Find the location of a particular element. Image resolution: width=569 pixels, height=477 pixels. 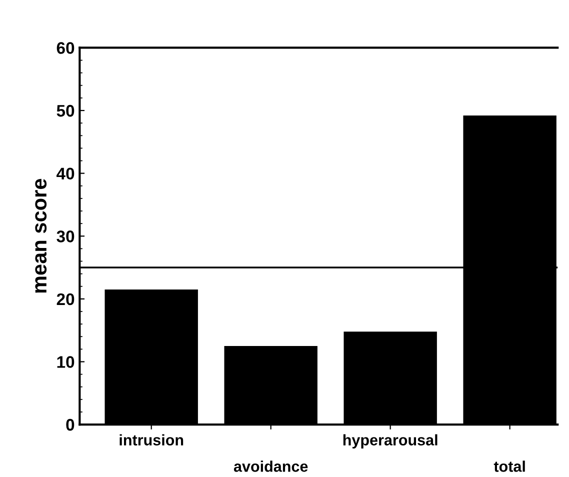

x-tick-label: total is located at coordinates (509, 466).